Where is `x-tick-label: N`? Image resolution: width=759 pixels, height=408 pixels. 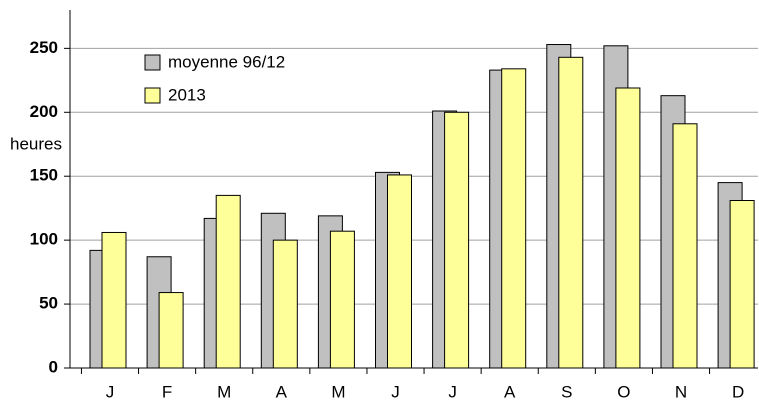 x-tick-label: N is located at coordinates (681, 391).